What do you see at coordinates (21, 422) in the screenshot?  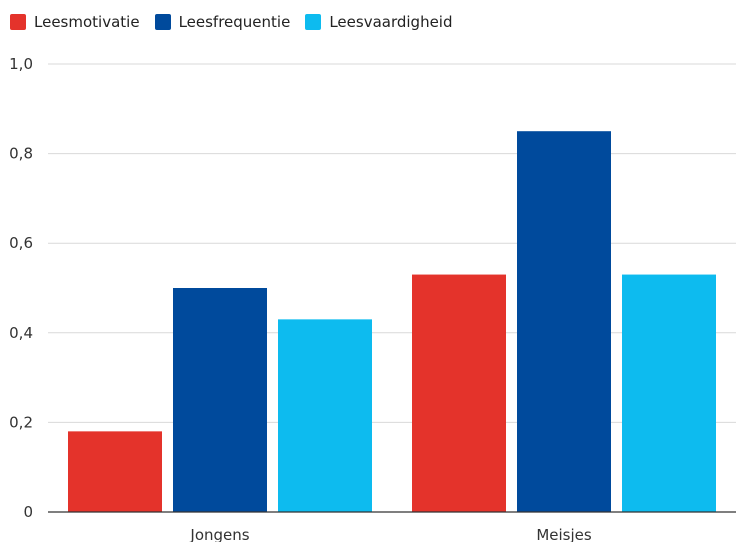 I see `y-tick-label: 0,2` at bounding box center [21, 422].